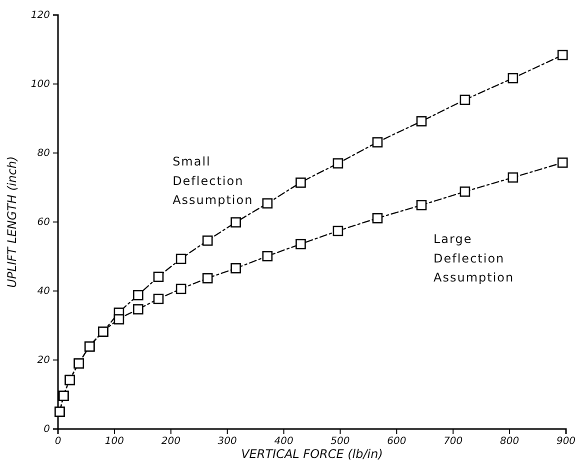  I want to click on y-tick-label: 80, so click(43, 154).